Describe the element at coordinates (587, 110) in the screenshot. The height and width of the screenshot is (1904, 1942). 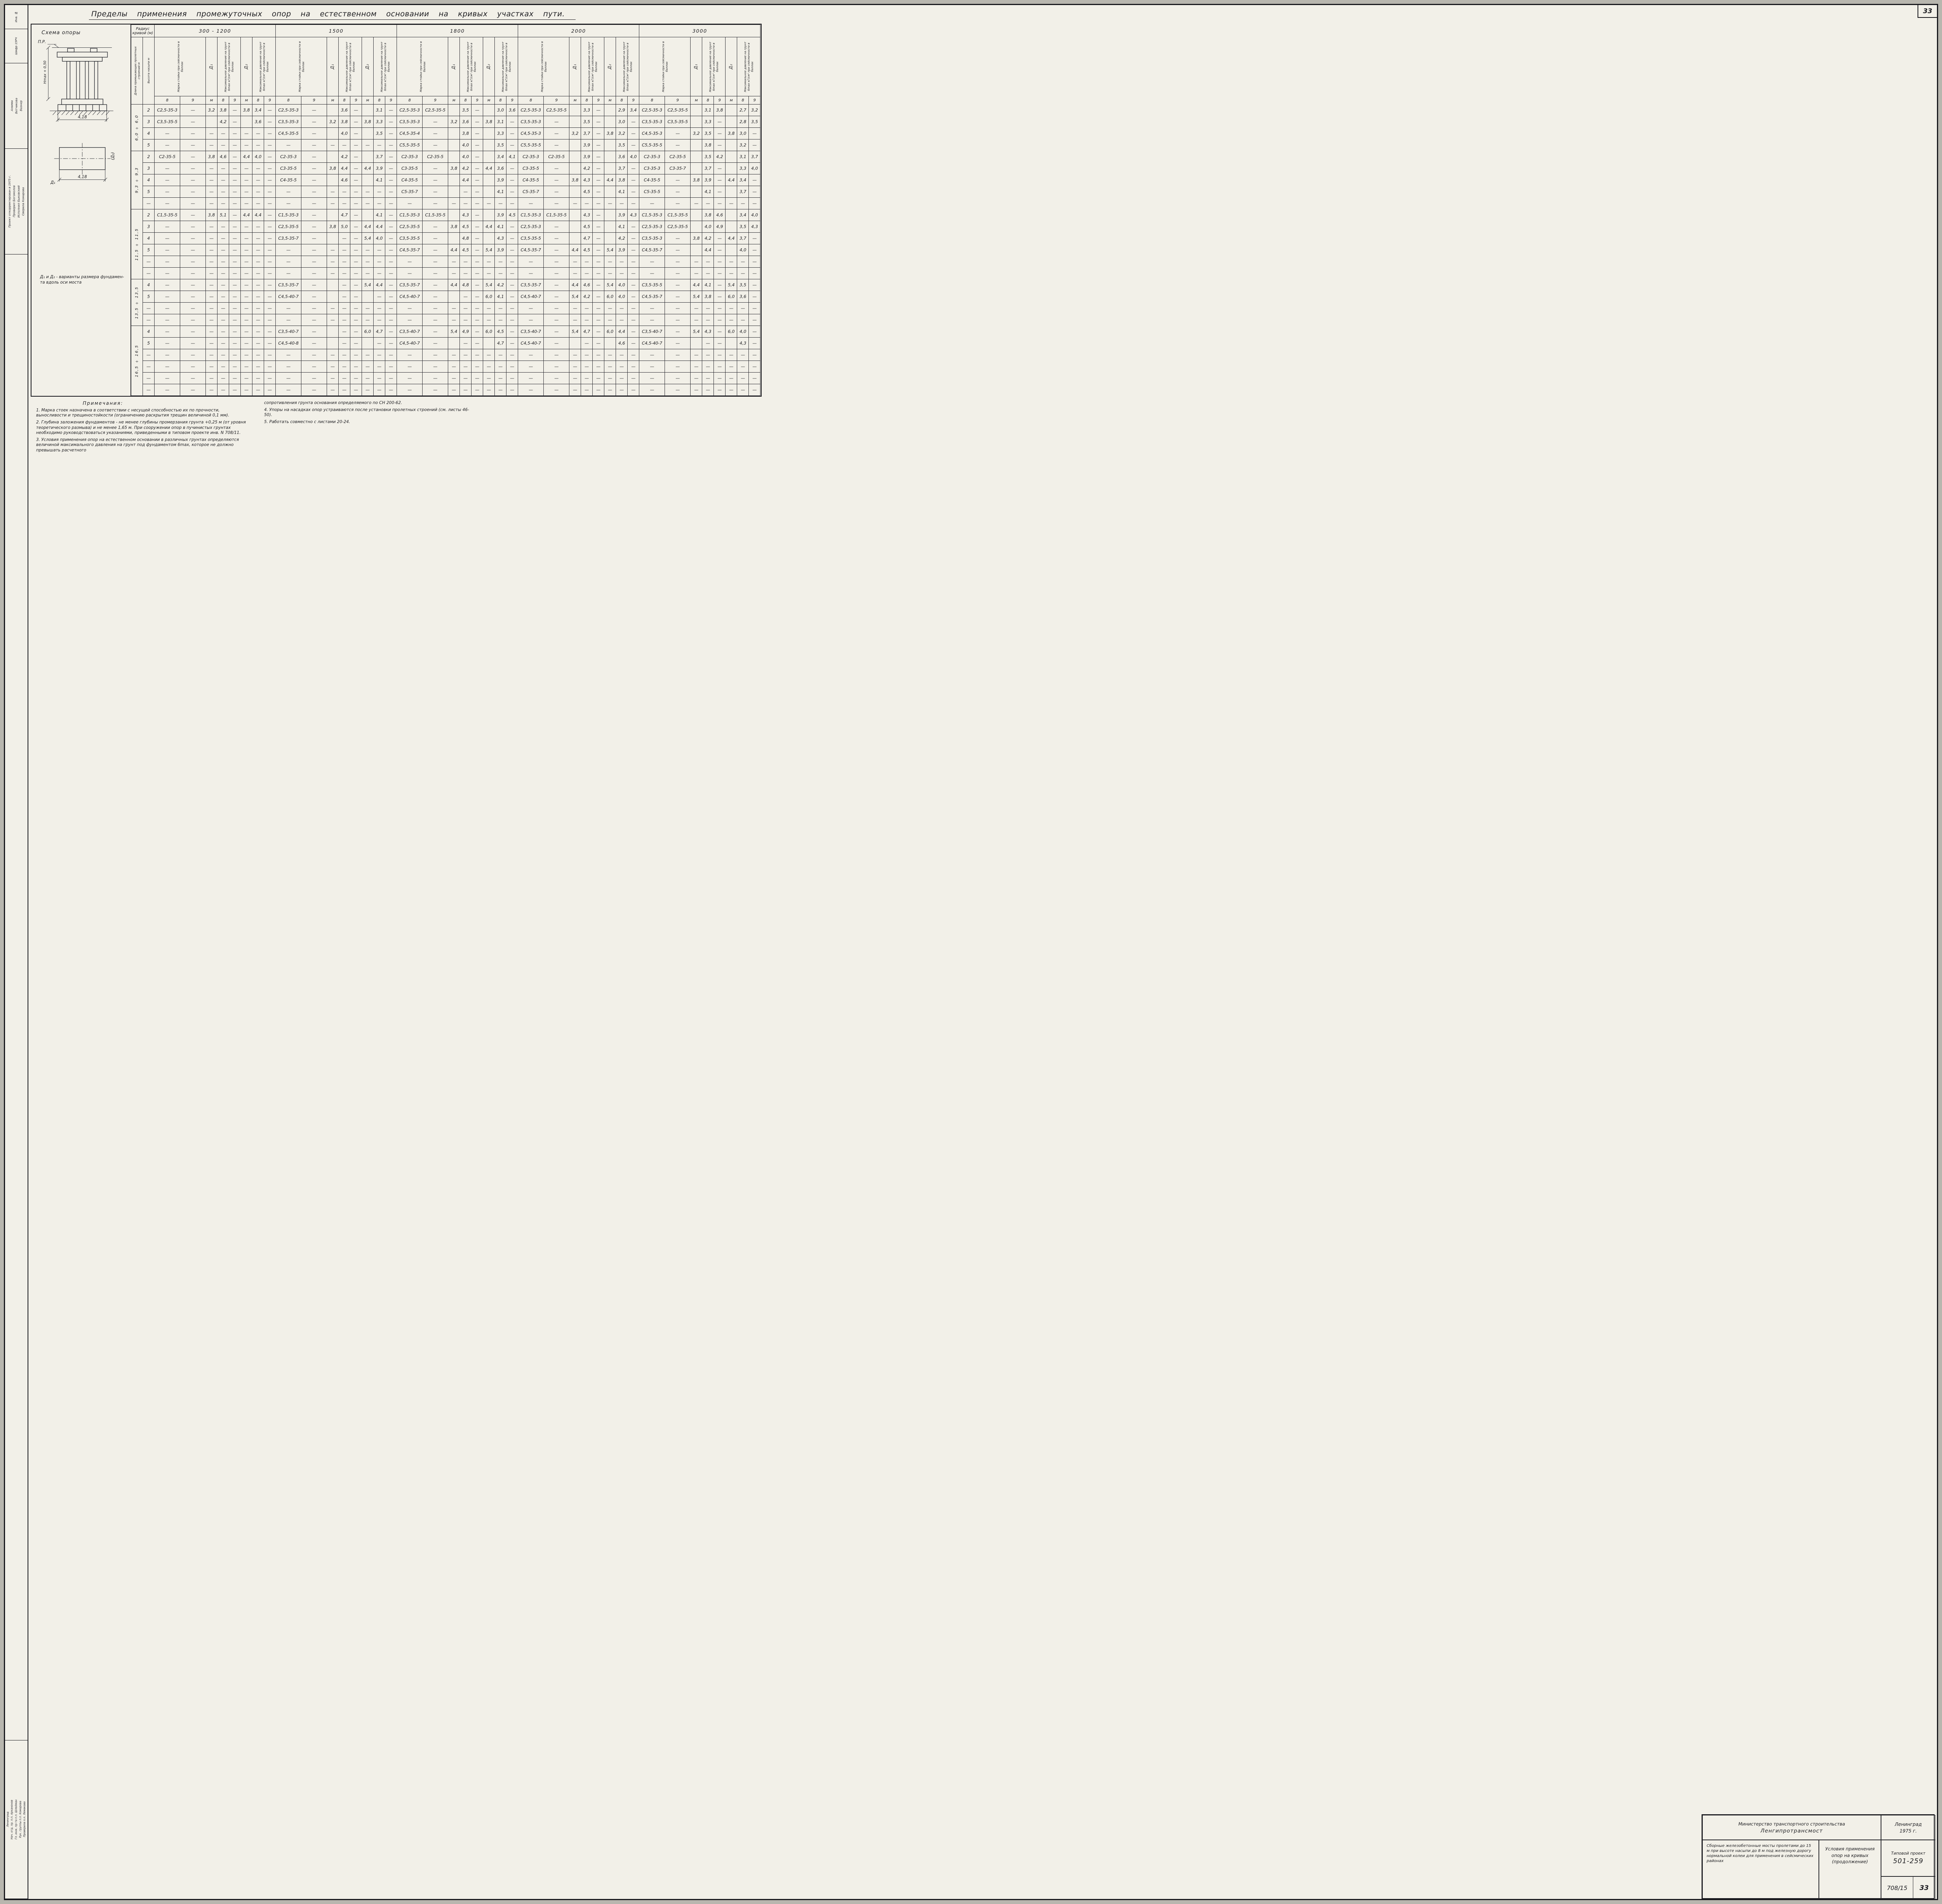
I see `table-cell: 3,3` at that location.